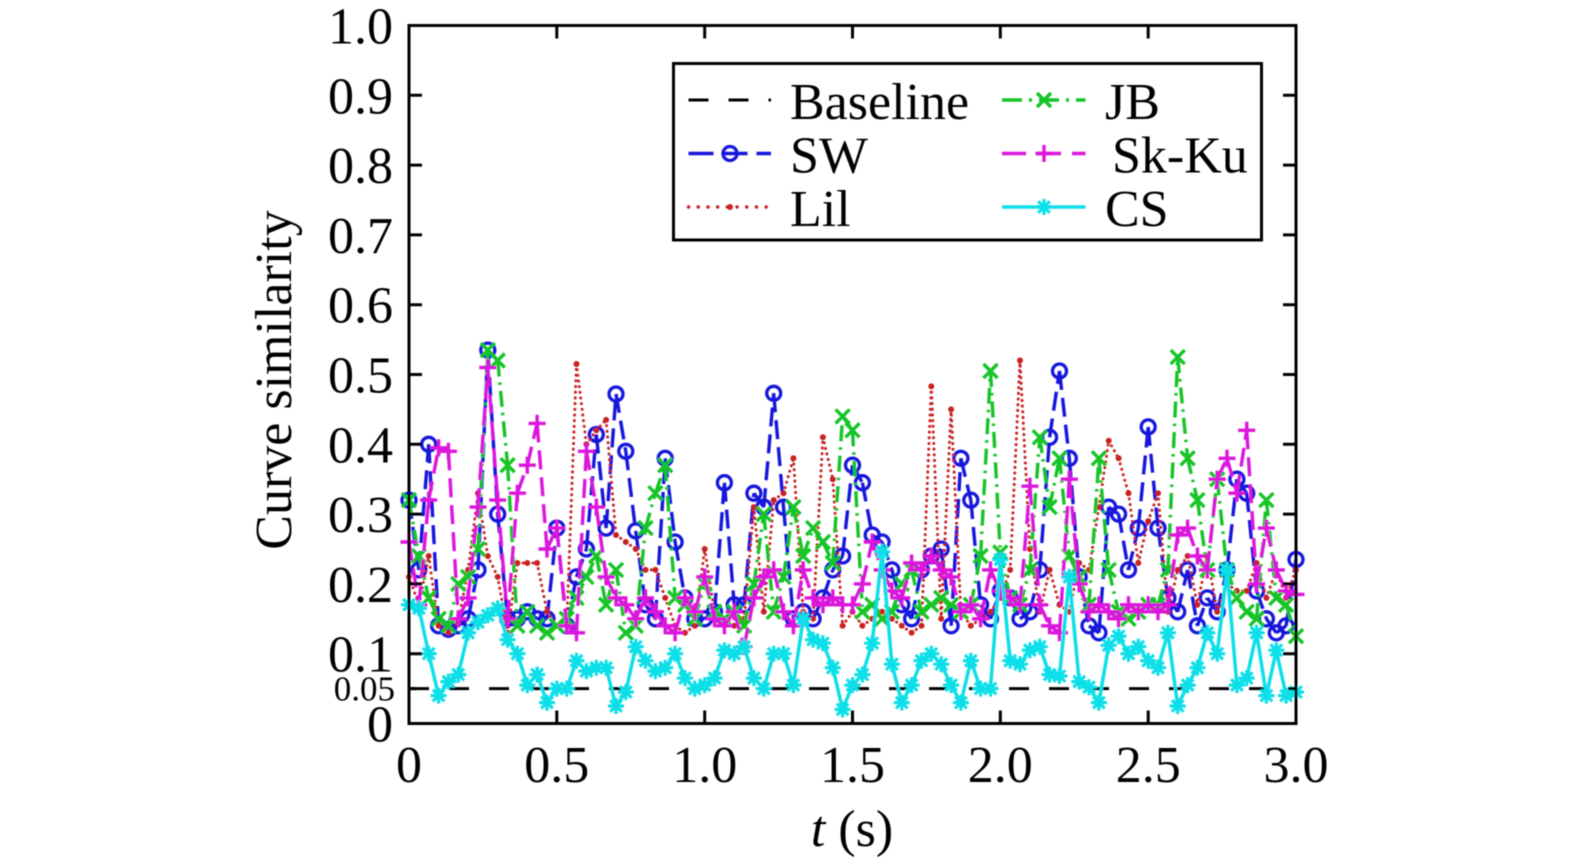 The image size is (1575, 868). What do you see at coordinates (360, 445) in the screenshot?
I see `svg-text: 0.4` at bounding box center [360, 445].